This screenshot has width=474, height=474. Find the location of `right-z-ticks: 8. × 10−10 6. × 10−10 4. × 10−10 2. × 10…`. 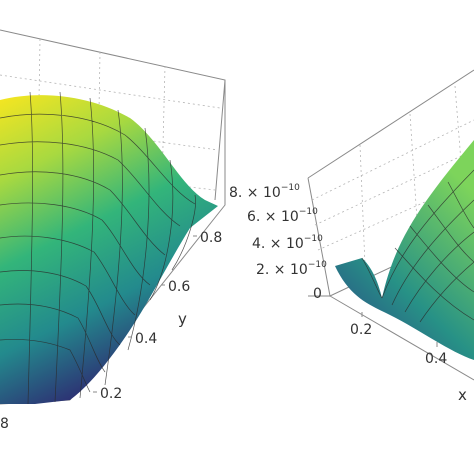

right-z-ticks: 8. × 10−10 6. × 10−10 4. × 10−10 2. × 10… is located at coordinates (278, 242).